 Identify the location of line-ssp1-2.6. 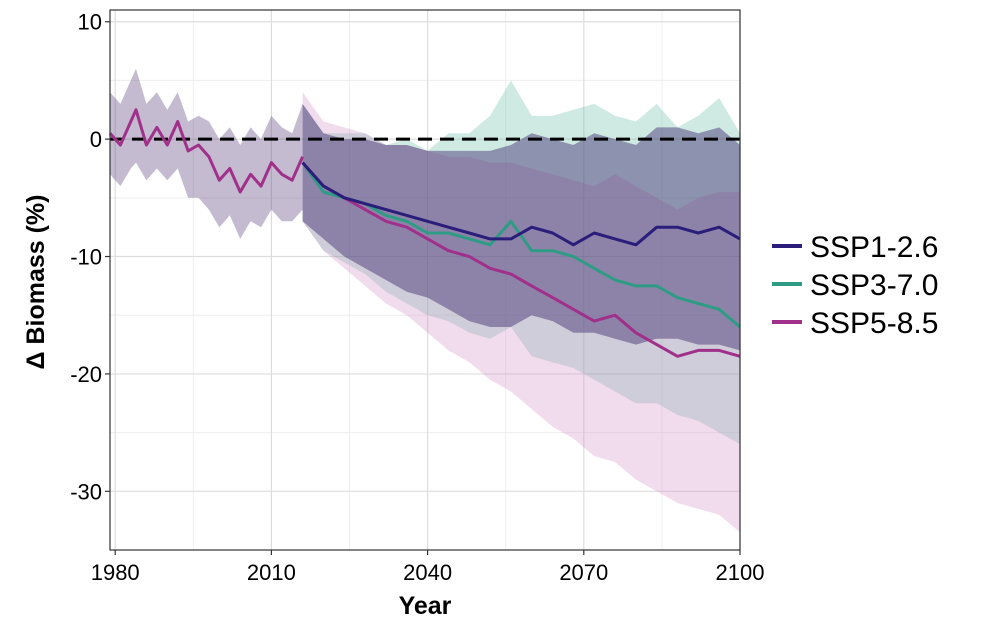
(521, 204).